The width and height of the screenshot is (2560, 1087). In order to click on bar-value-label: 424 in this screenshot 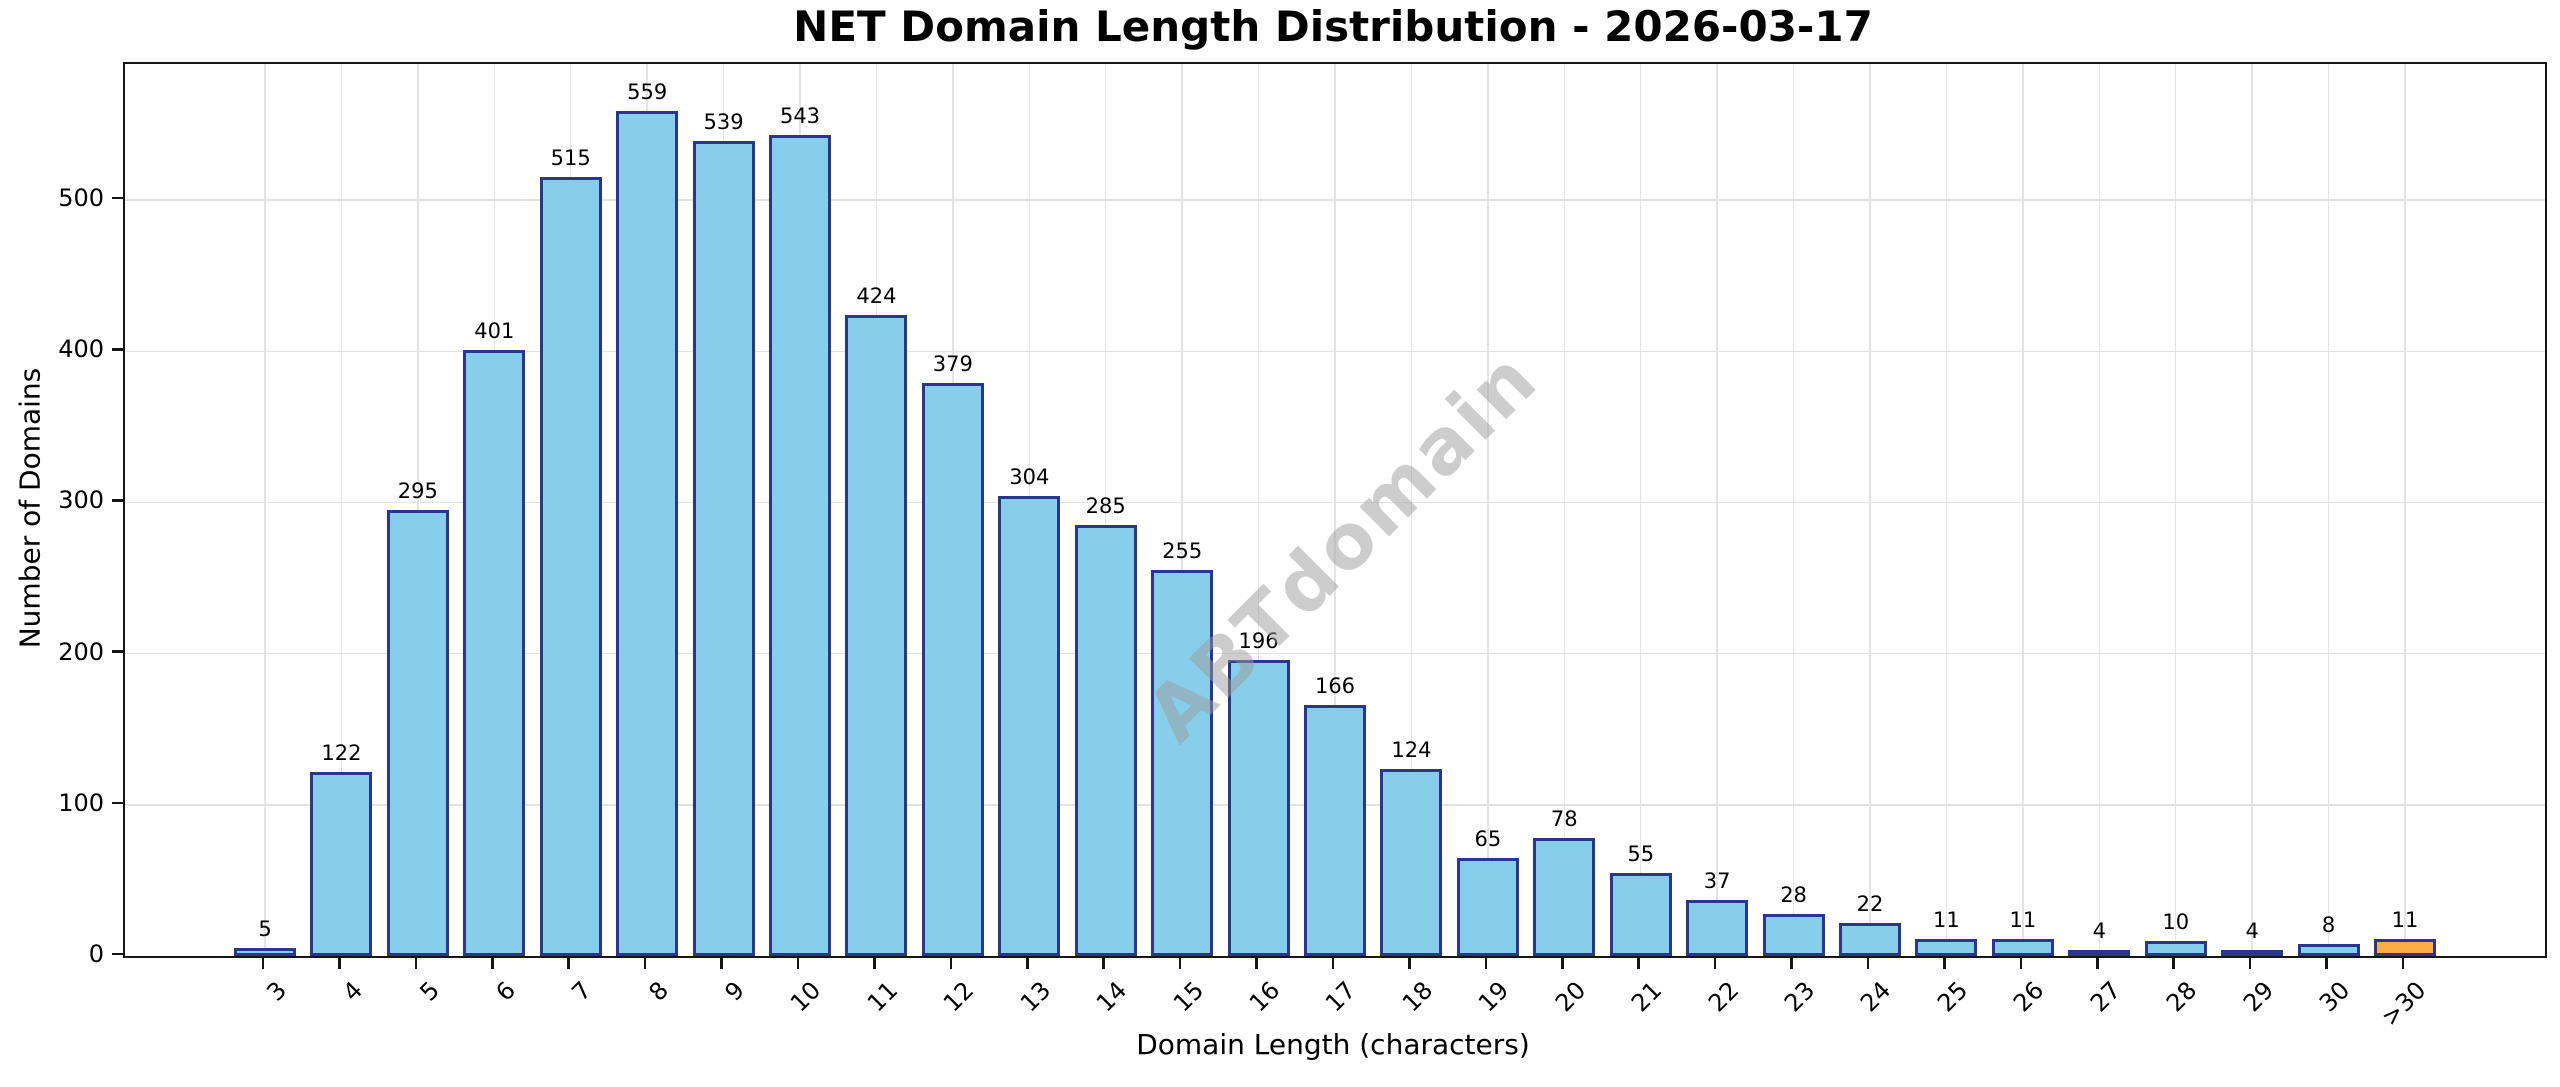, I will do `click(876, 295)`.